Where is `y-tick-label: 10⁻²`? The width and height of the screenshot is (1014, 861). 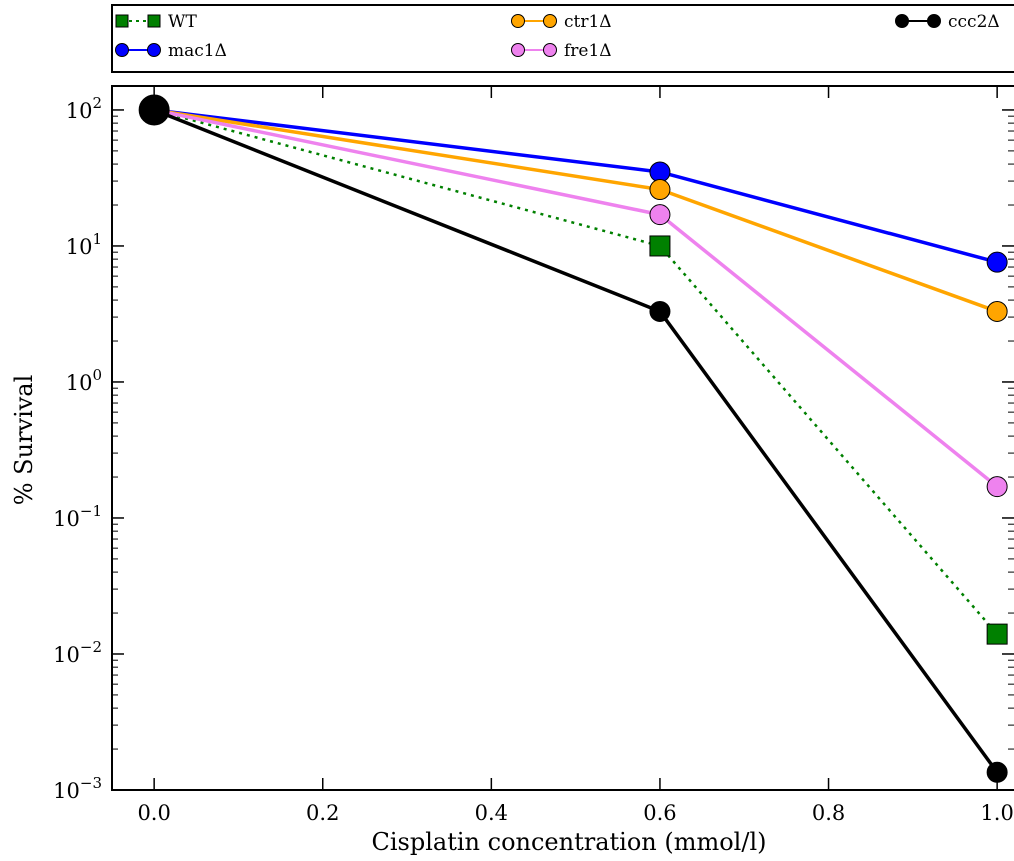
y-tick-label: 10⁻² is located at coordinates (77, 652).